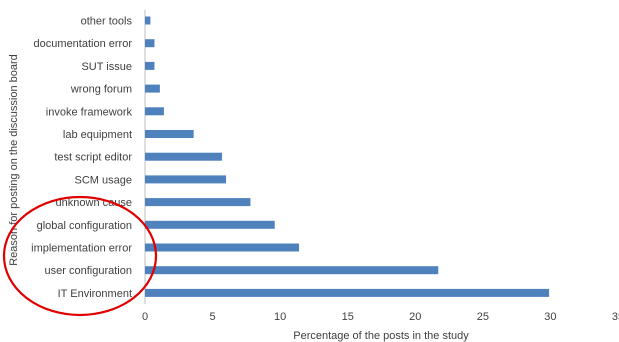 The height and width of the screenshot is (342, 619). Describe the element at coordinates (213, 317) in the screenshot. I see `x-tick-label: 5` at that location.